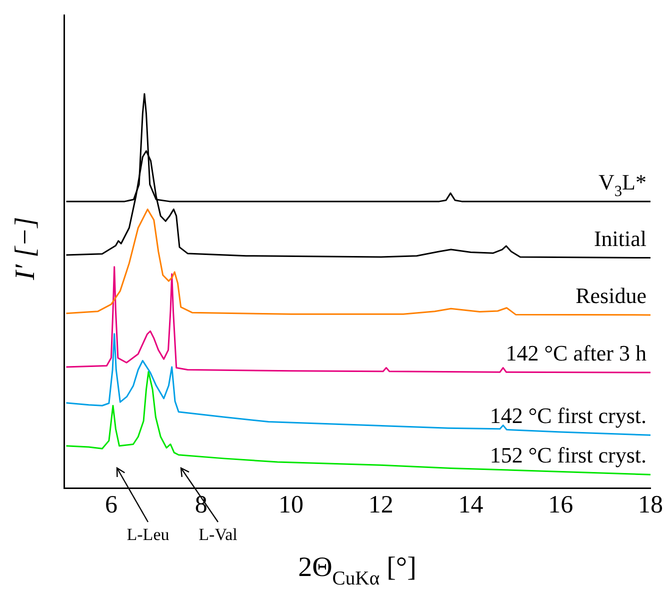 This screenshot has height=594, width=666. I want to click on x-tick-label: 6, so click(111, 505).